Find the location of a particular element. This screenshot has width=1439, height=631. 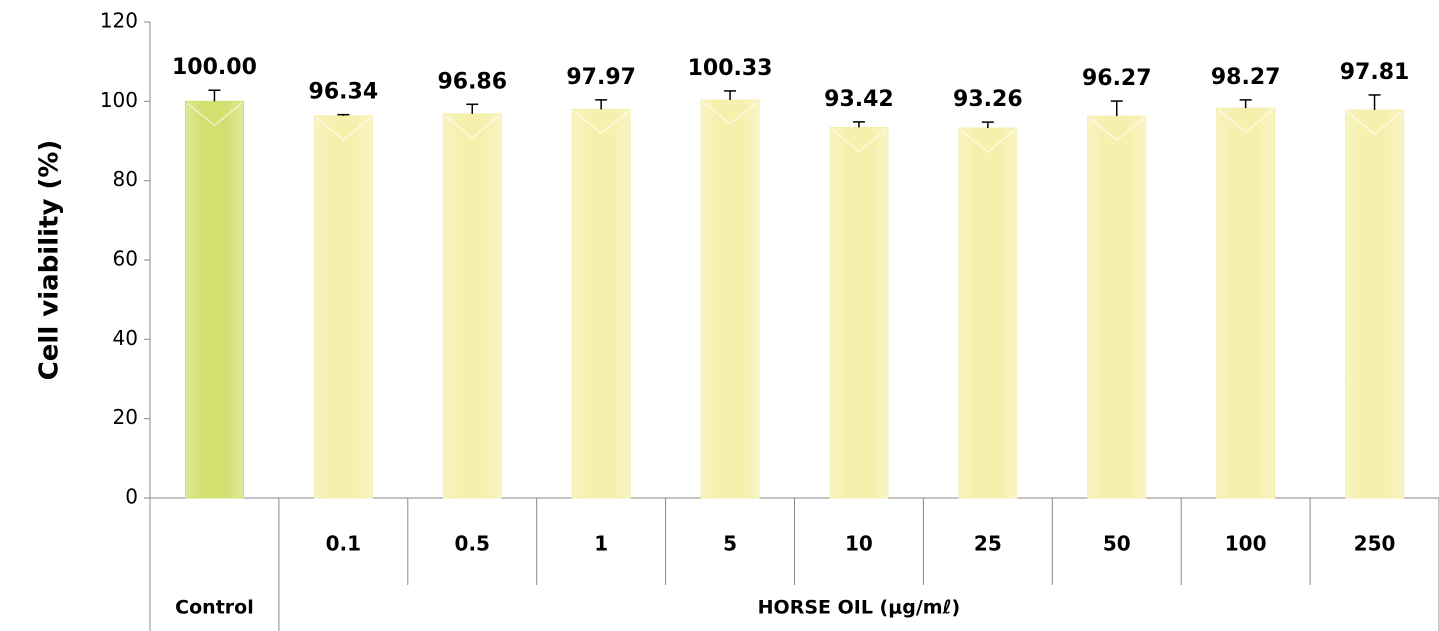

y-tick-label: 120 is located at coordinates (119, 21).